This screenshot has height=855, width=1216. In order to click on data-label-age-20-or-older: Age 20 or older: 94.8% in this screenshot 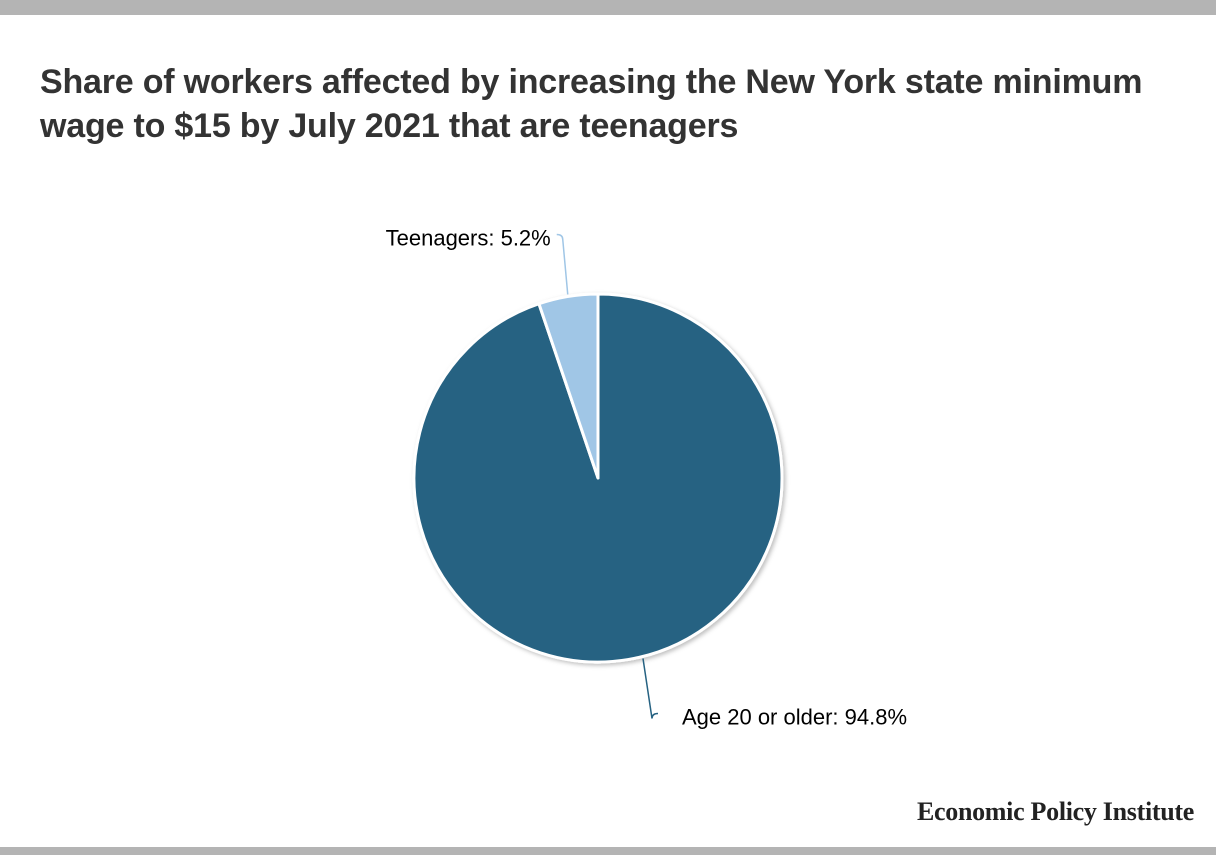, I will do `click(794, 716)`.